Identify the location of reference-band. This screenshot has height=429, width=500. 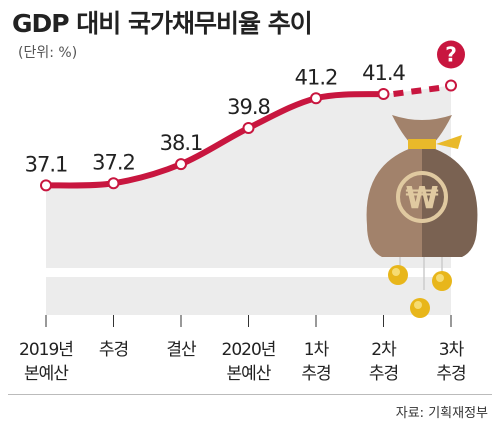
(248, 272).